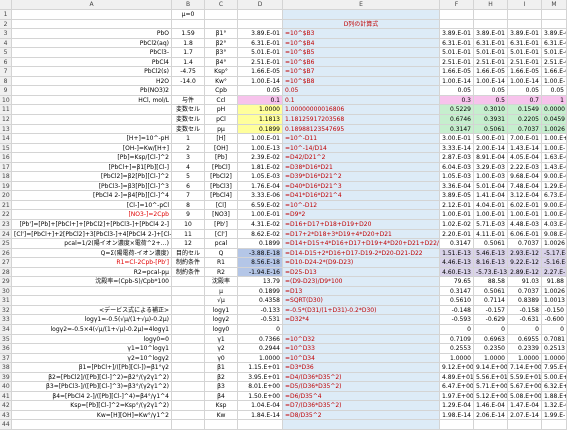  I want to click on row-header: 19, so click(6, 186).